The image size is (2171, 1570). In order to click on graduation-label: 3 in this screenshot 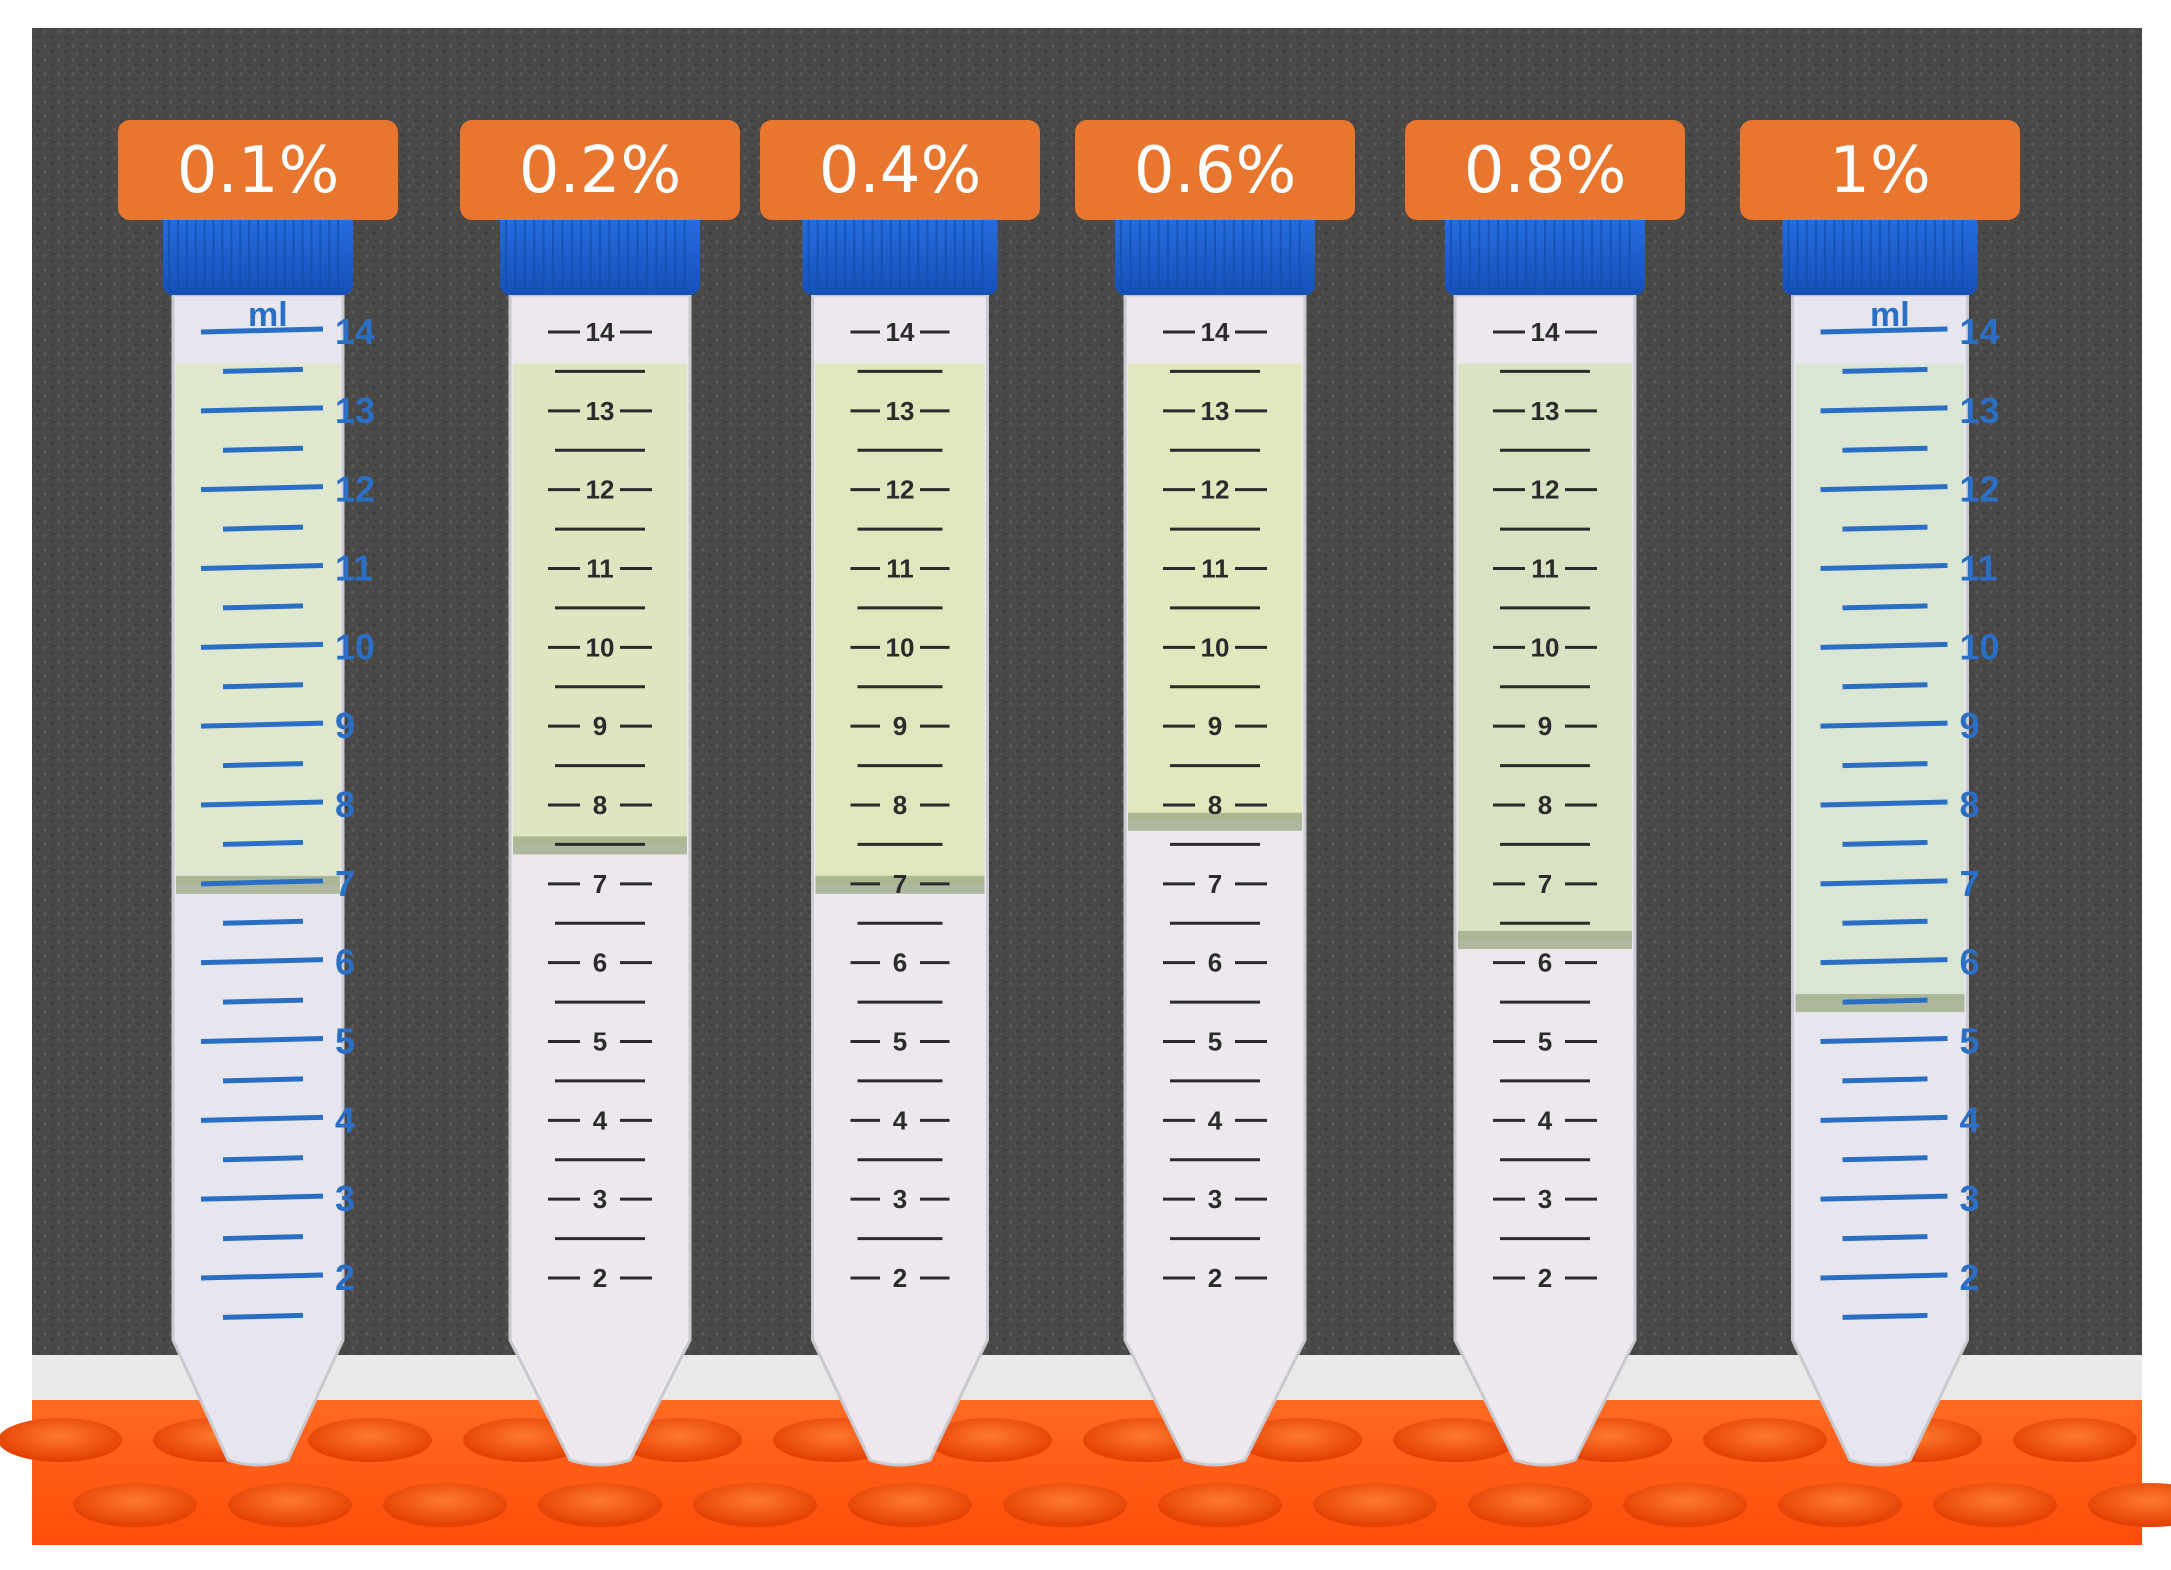, I will do `click(1545, 1199)`.